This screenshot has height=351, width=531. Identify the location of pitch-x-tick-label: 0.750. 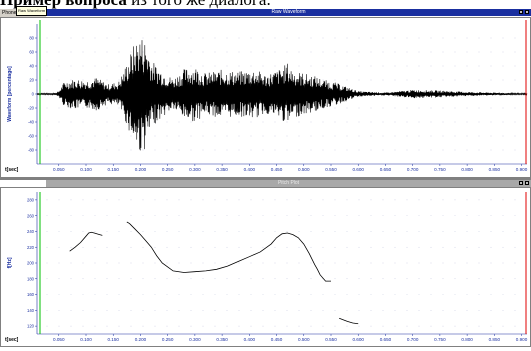
(440, 339).